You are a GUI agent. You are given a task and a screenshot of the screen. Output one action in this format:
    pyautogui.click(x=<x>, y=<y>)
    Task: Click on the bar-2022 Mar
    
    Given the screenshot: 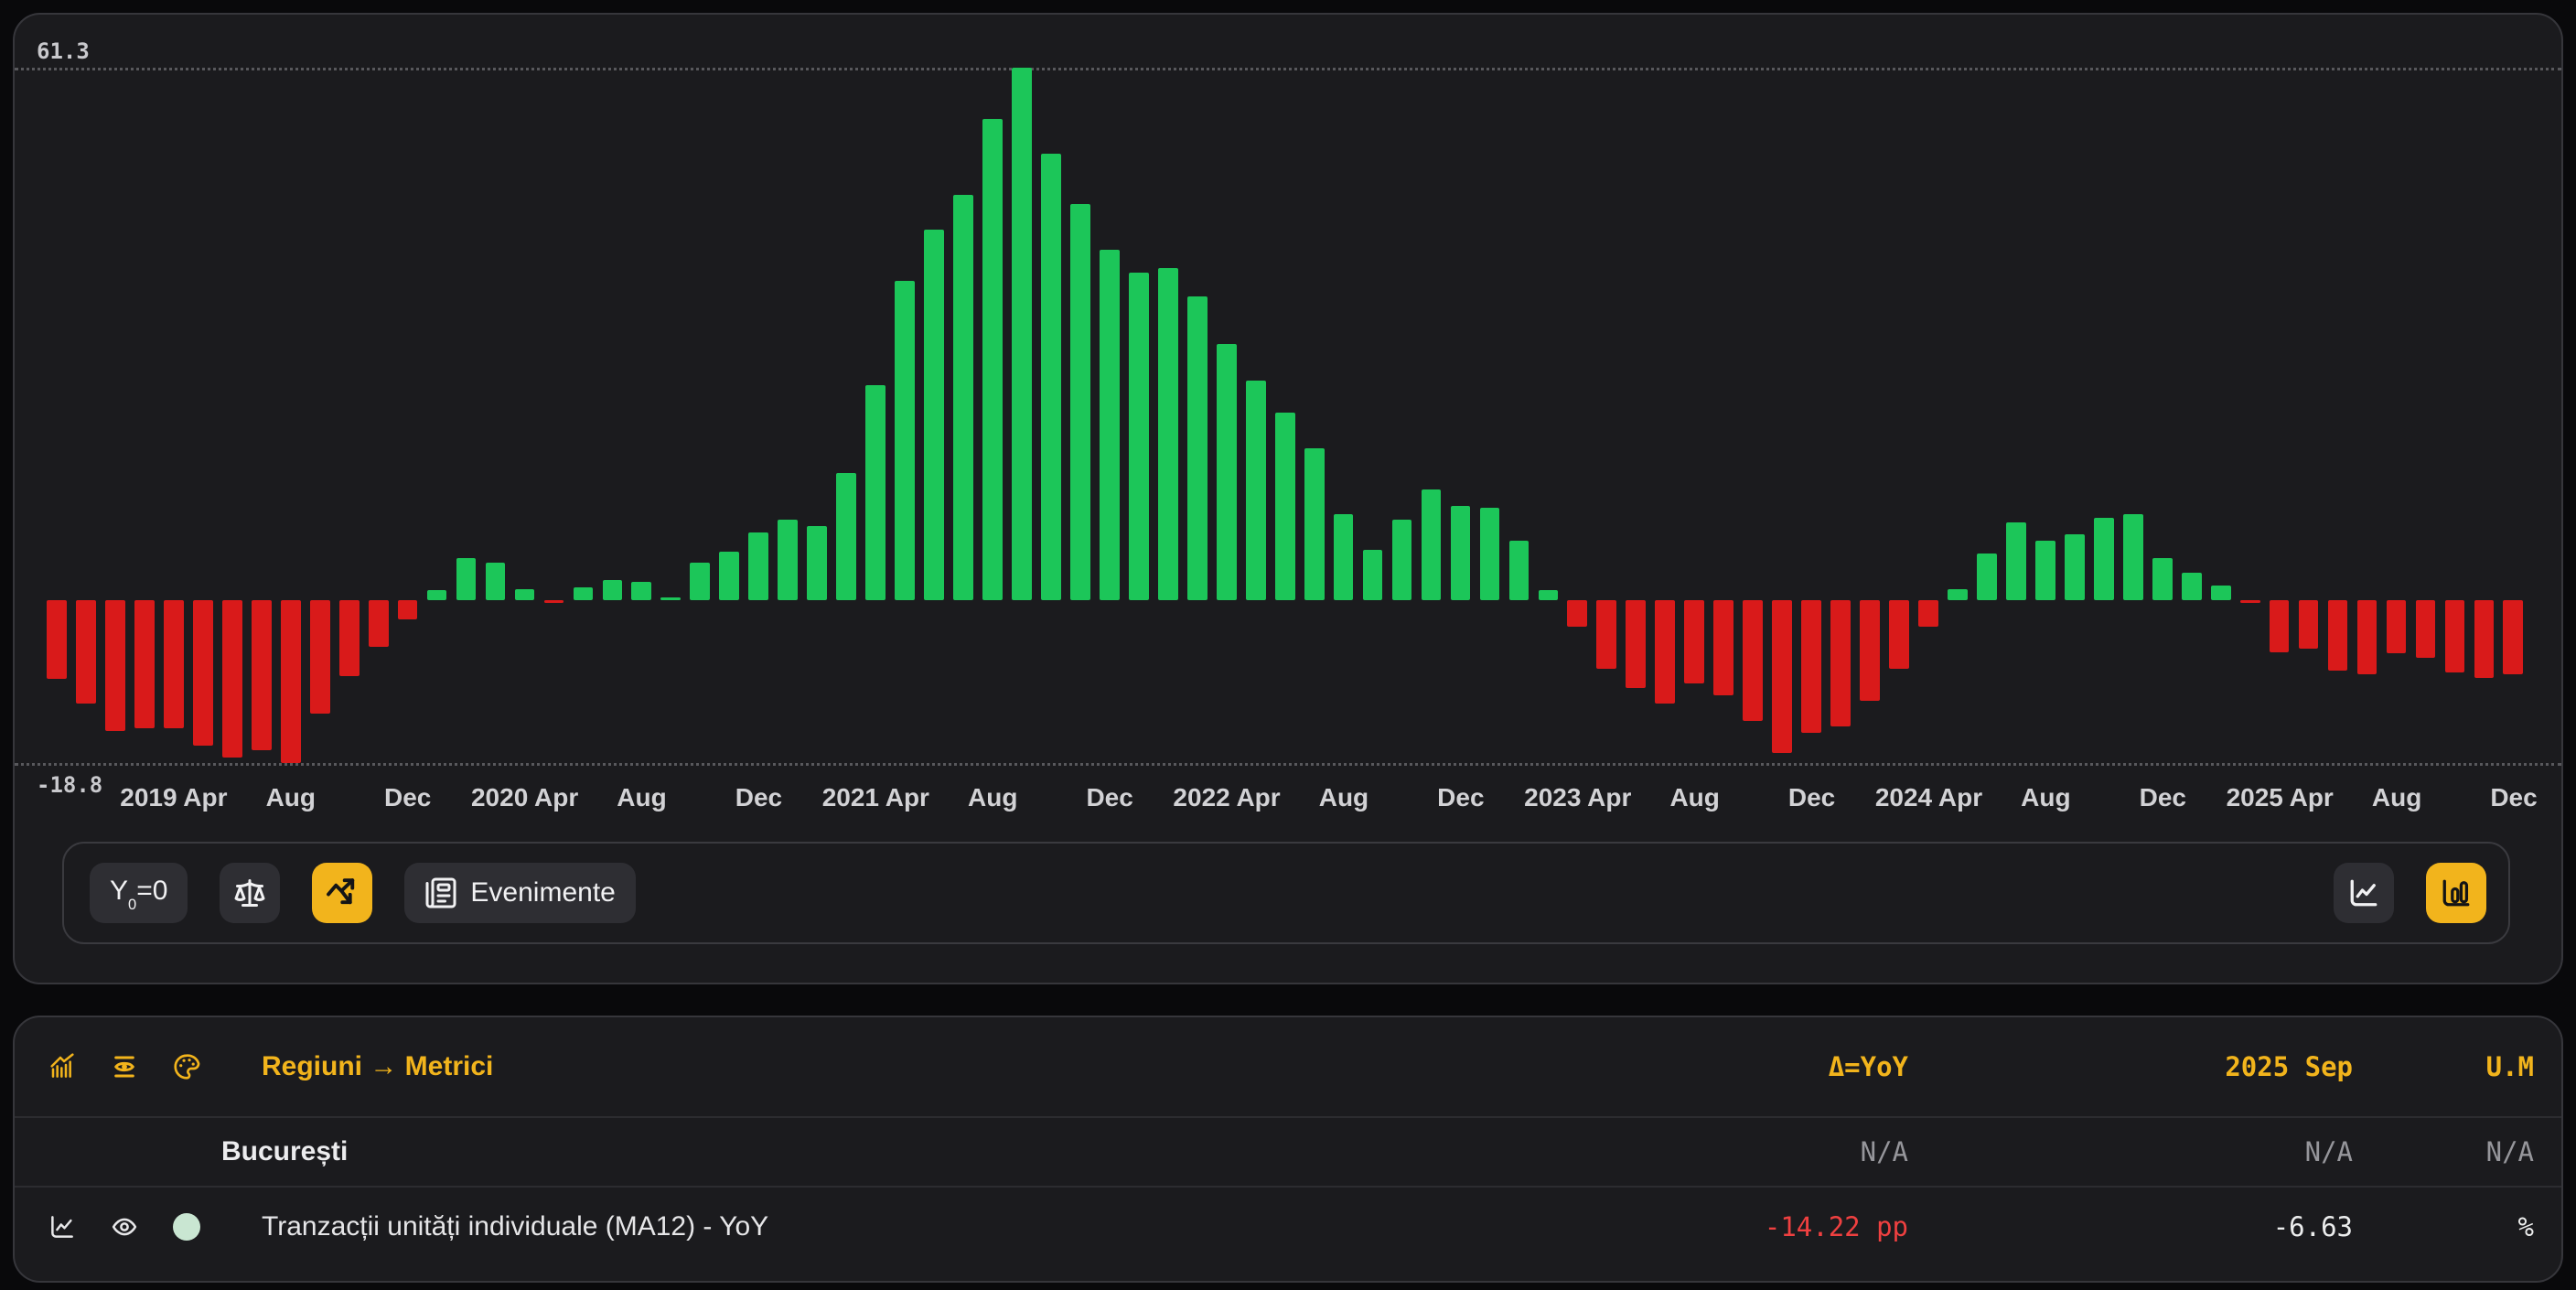 What is the action you would take?
    pyautogui.click(x=1197, y=448)
    